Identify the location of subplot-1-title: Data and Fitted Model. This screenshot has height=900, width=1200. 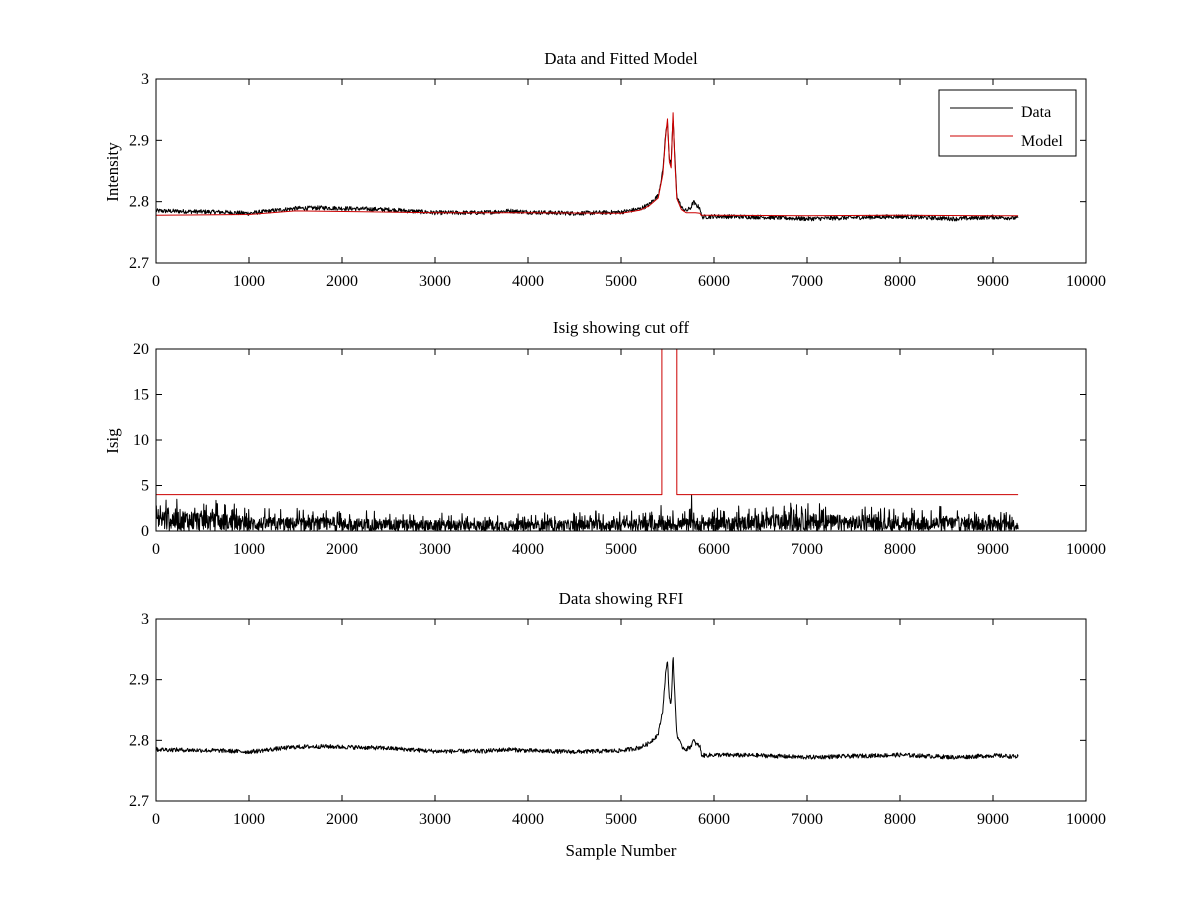
(621, 58).